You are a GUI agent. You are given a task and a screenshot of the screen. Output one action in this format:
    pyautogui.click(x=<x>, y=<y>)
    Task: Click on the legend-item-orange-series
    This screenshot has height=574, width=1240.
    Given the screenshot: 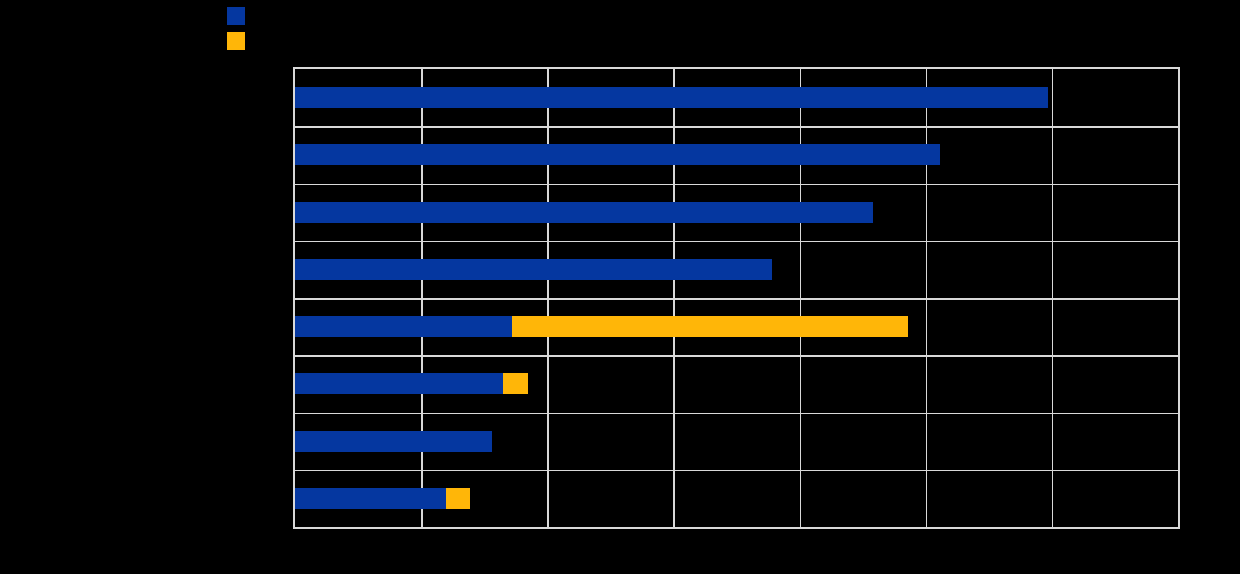 What is the action you would take?
    pyautogui.click(x=240, y=41)
    